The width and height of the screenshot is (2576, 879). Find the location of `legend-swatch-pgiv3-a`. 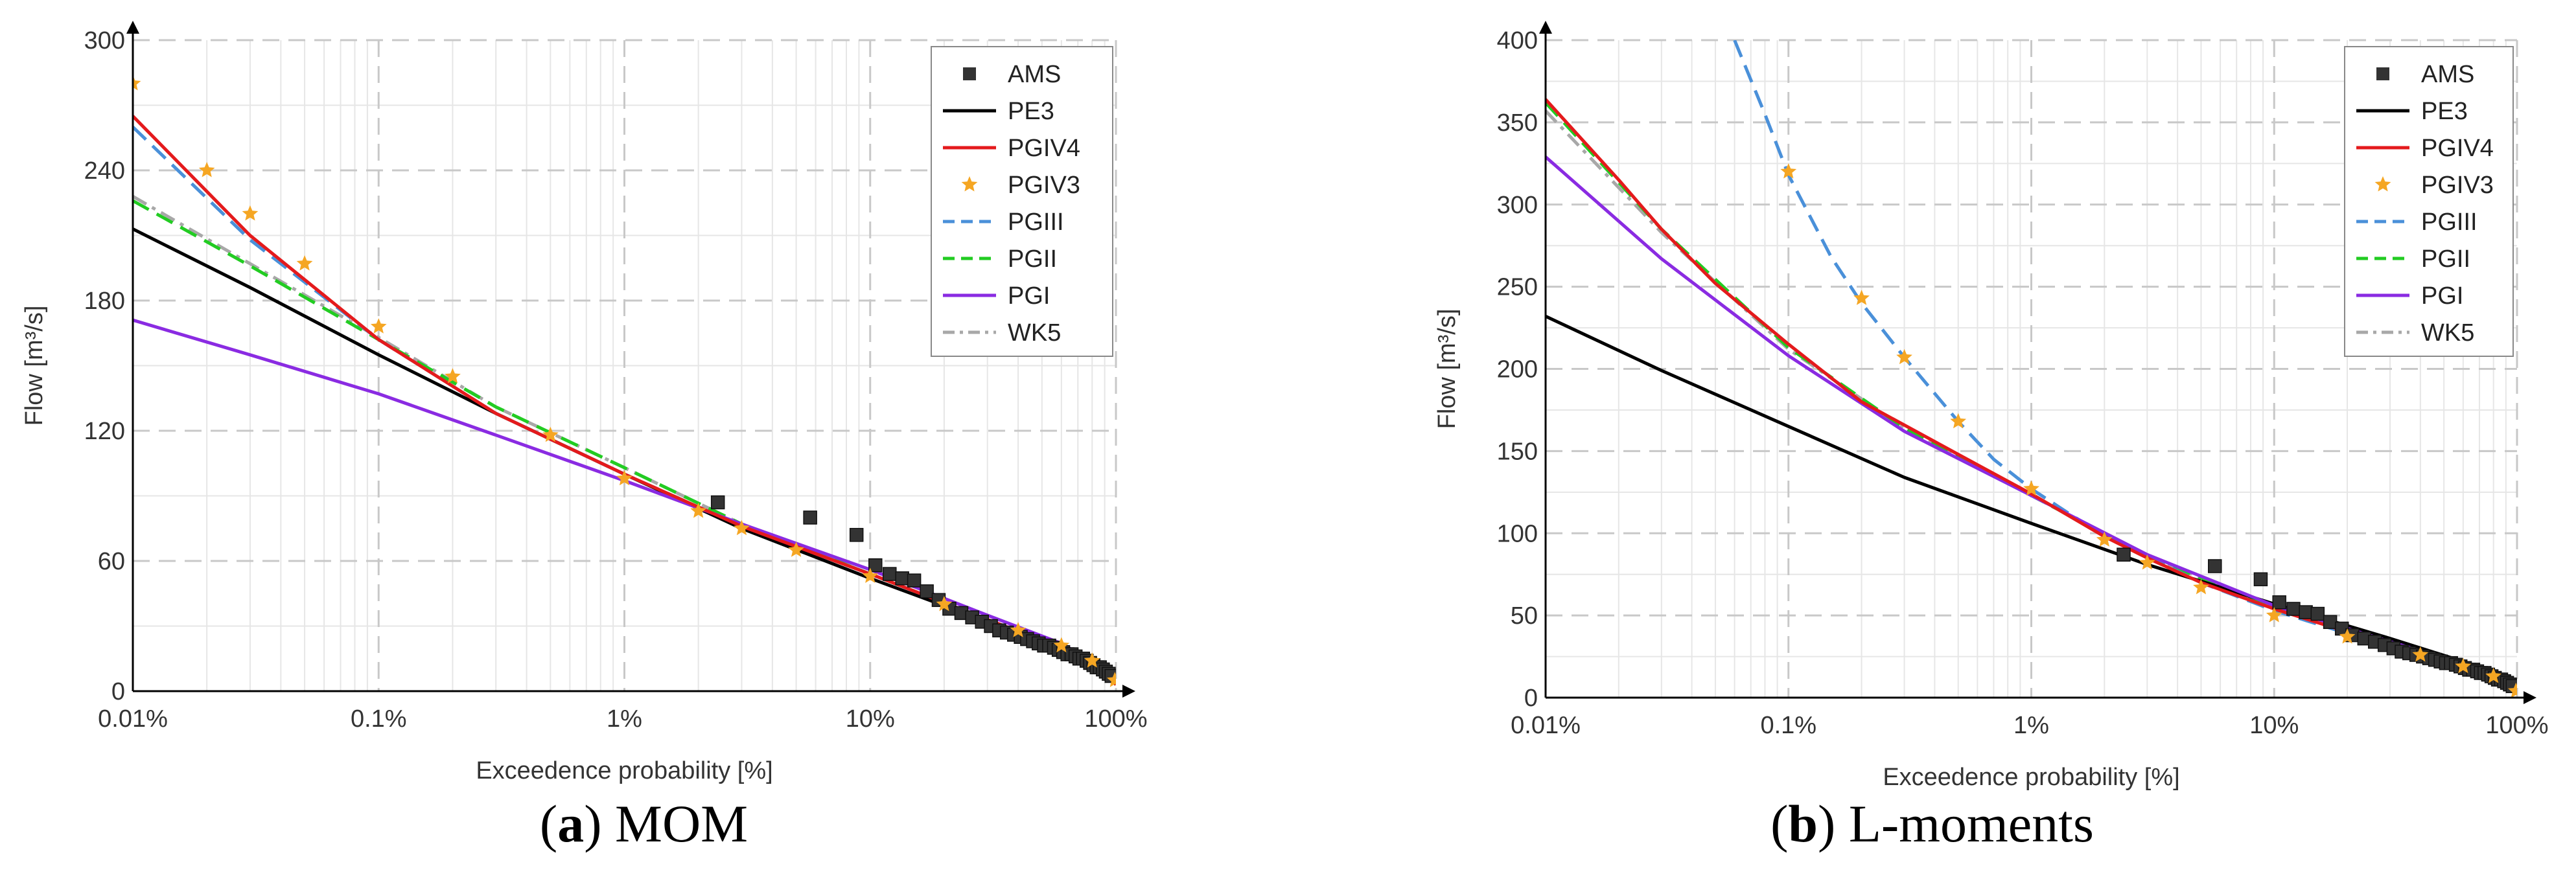

legend-swatch-pgiv3-a is located at coordinates (970, 184).